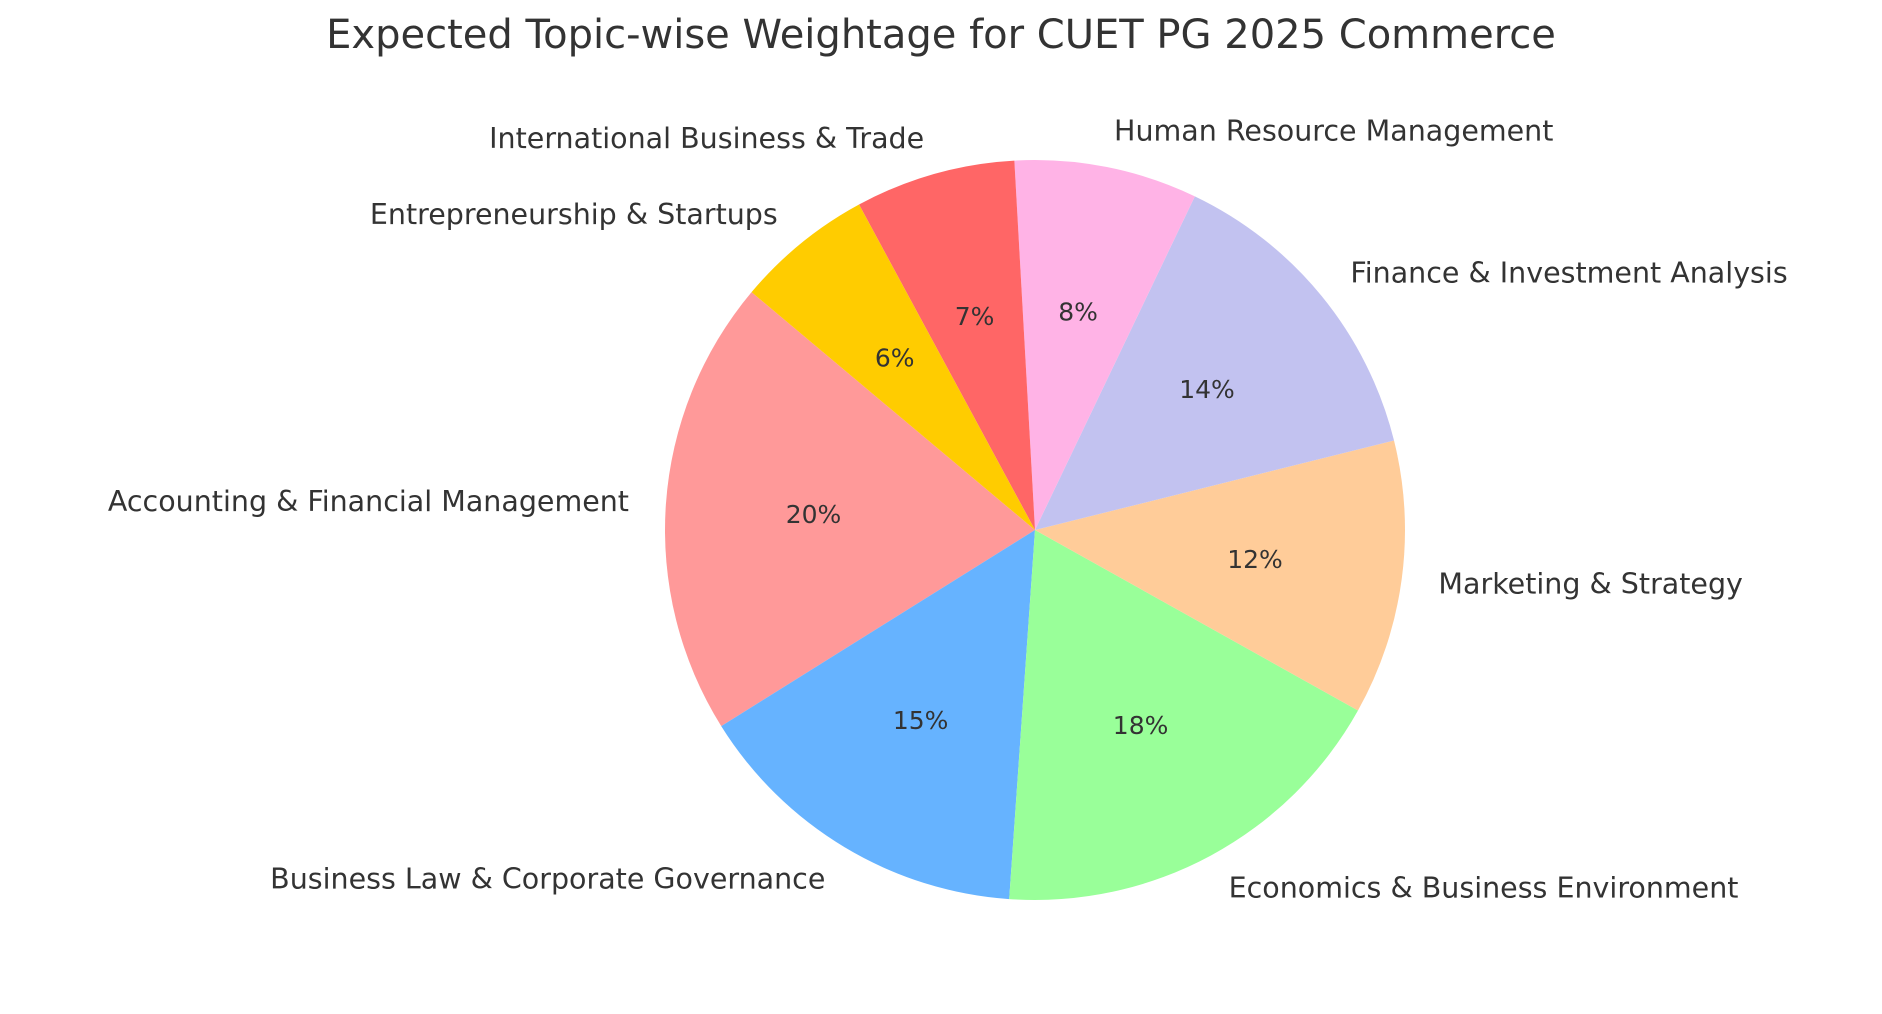  What do you see at coordinates (1183, 715) in the screenshot?
I see `pie-slice-economics-and-business-environment` at bounding box center [1183, 715].